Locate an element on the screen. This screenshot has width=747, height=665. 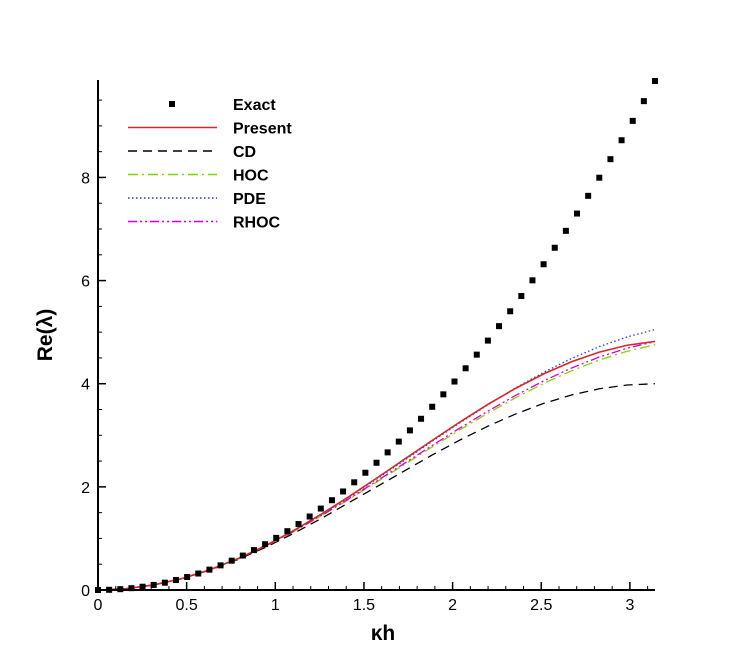
legend-label: CD is located at coordinates (244, 152).